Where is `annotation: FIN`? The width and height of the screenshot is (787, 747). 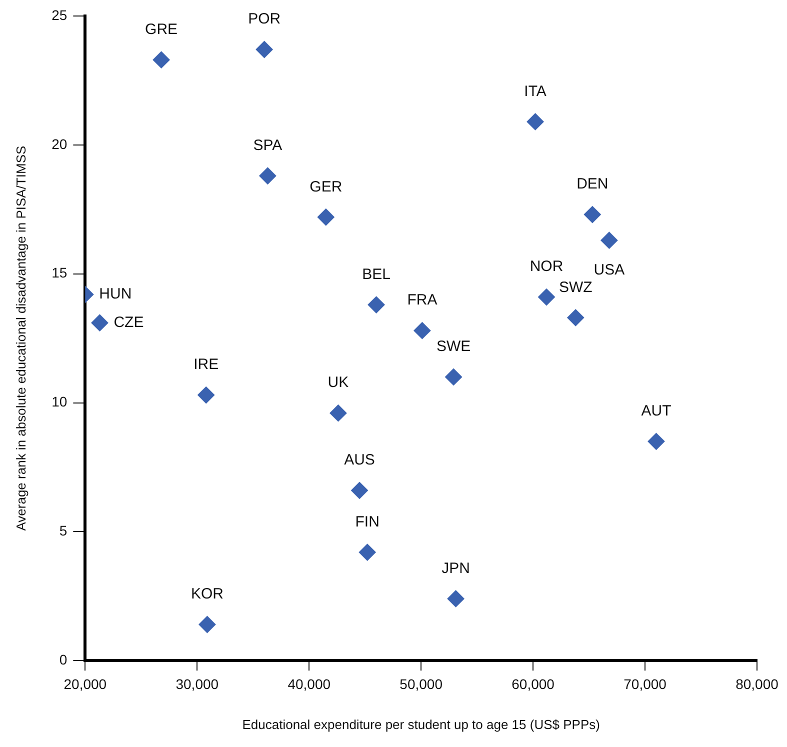
annotation: FIN is located at coordinates (367, 521).